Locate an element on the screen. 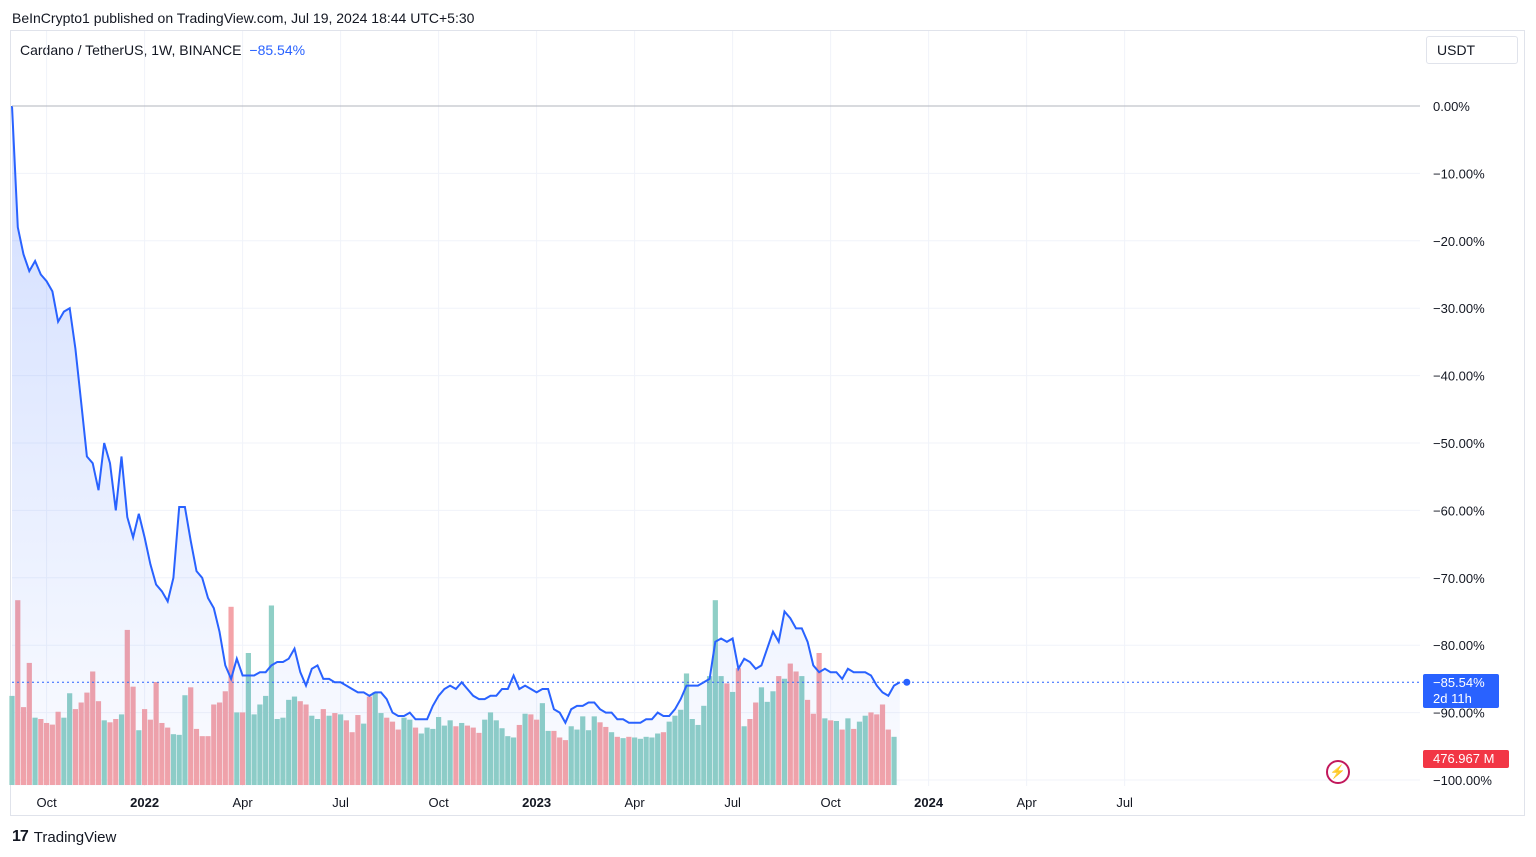 The height and width of the screenshot is (857, 1536). y-tick-label: 0.00% is located at coordinates (1451, 106).